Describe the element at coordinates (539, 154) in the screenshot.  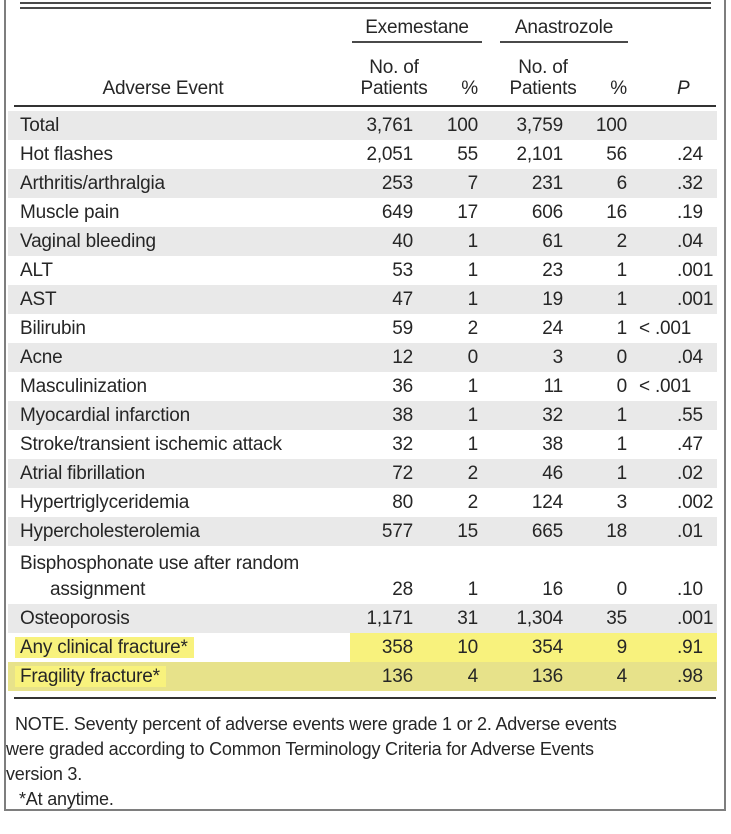
I see `anastrozole-patients-cell: 2,101` at that location.